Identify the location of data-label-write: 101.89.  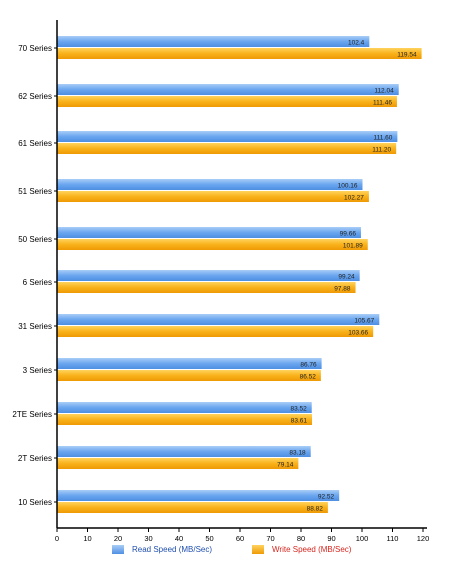
(353, 246).